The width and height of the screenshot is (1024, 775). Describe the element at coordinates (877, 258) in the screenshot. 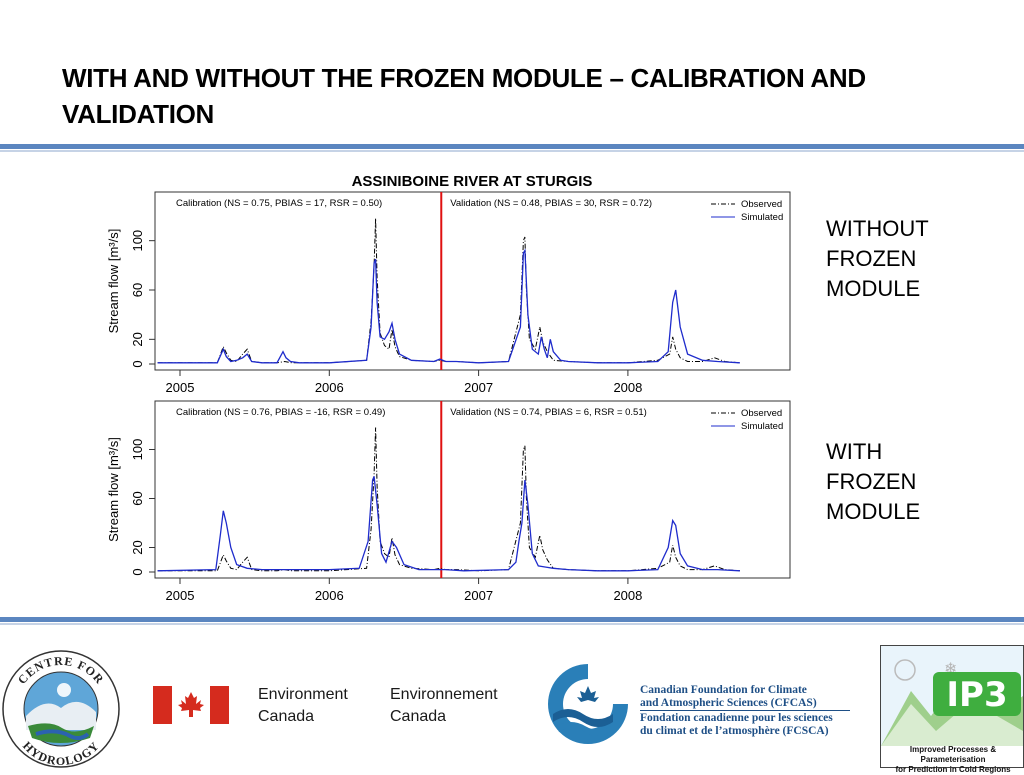

I see `label-without-frozen-module: WITHOUT FROZEN MODULE` at that location.